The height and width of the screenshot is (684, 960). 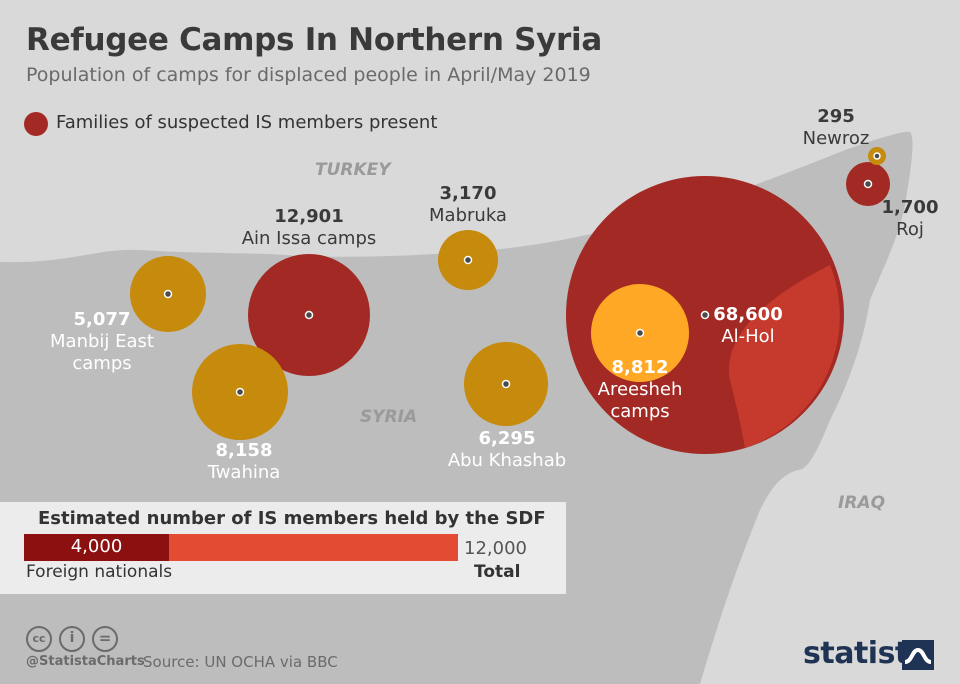 What do you see at coordinates (910, 229) in the screenshot?
I see `camp-name: Roj` at bounding box center [910, 229].